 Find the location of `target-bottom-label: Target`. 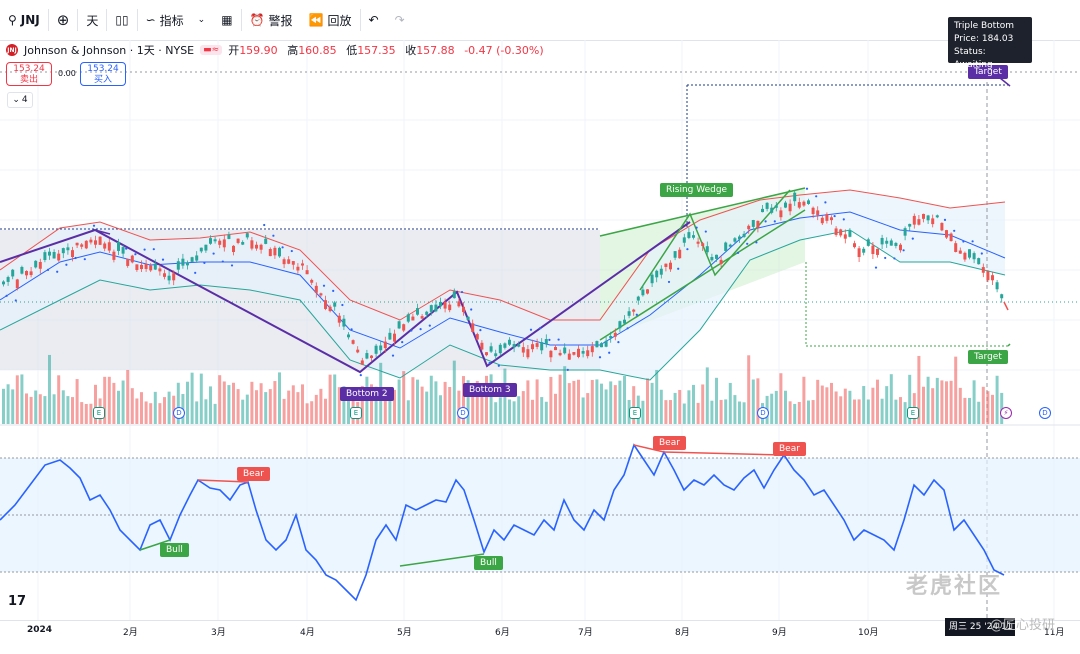

target-bottom-label: Target is located at coordinates (988, 357).